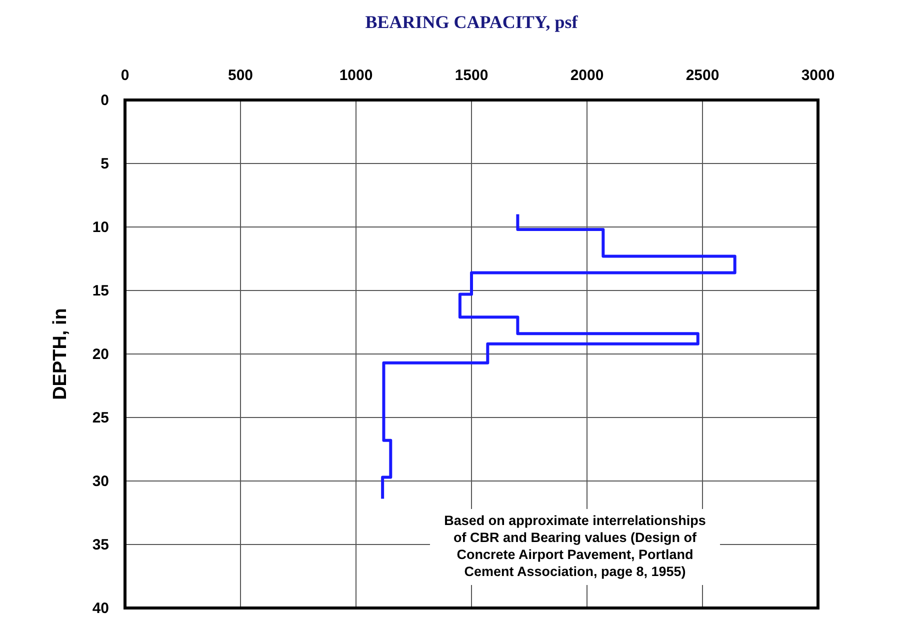 This screenshot has width=906, height=623. What do you see at coordinates (100, 227) in the screenshot?
I see `y-tick-label: 10` at bounding box center [100, 227].